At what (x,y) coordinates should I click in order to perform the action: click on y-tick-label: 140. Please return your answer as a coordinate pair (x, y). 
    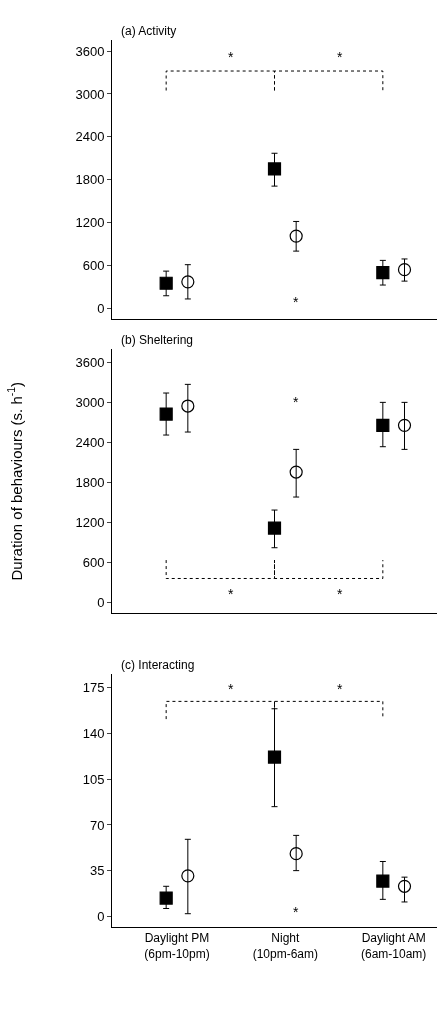
    Looking at the image, I should click on (93, 734).